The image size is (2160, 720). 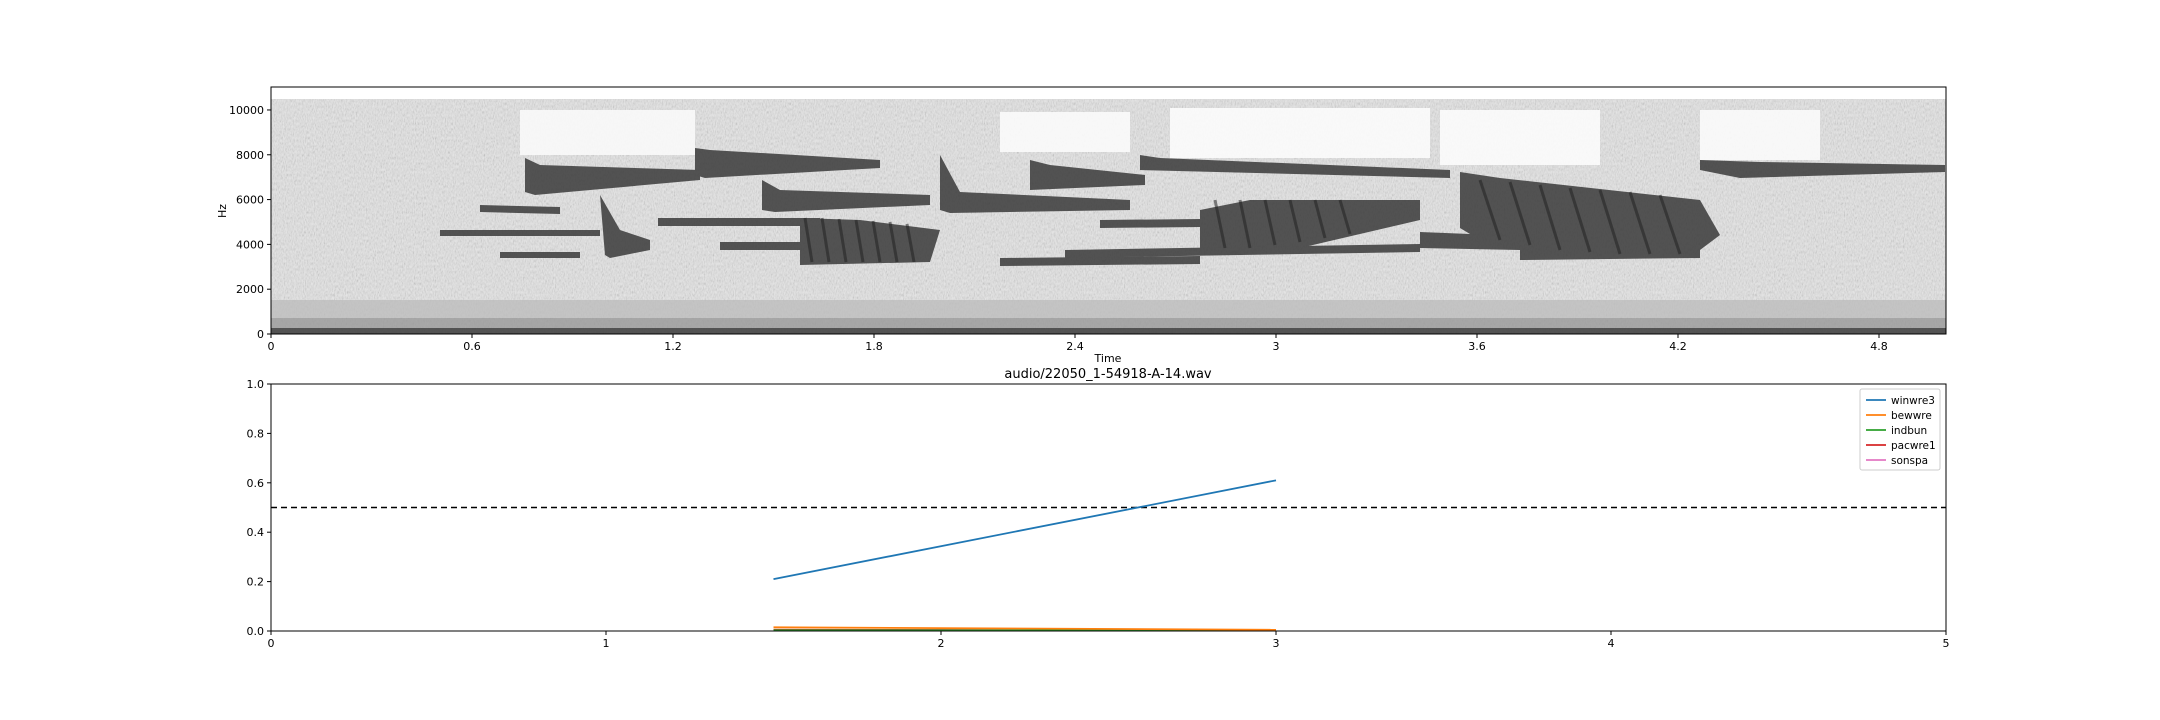 I want to click on probability-x-tick-label: 2, so click(x=941, y=643).